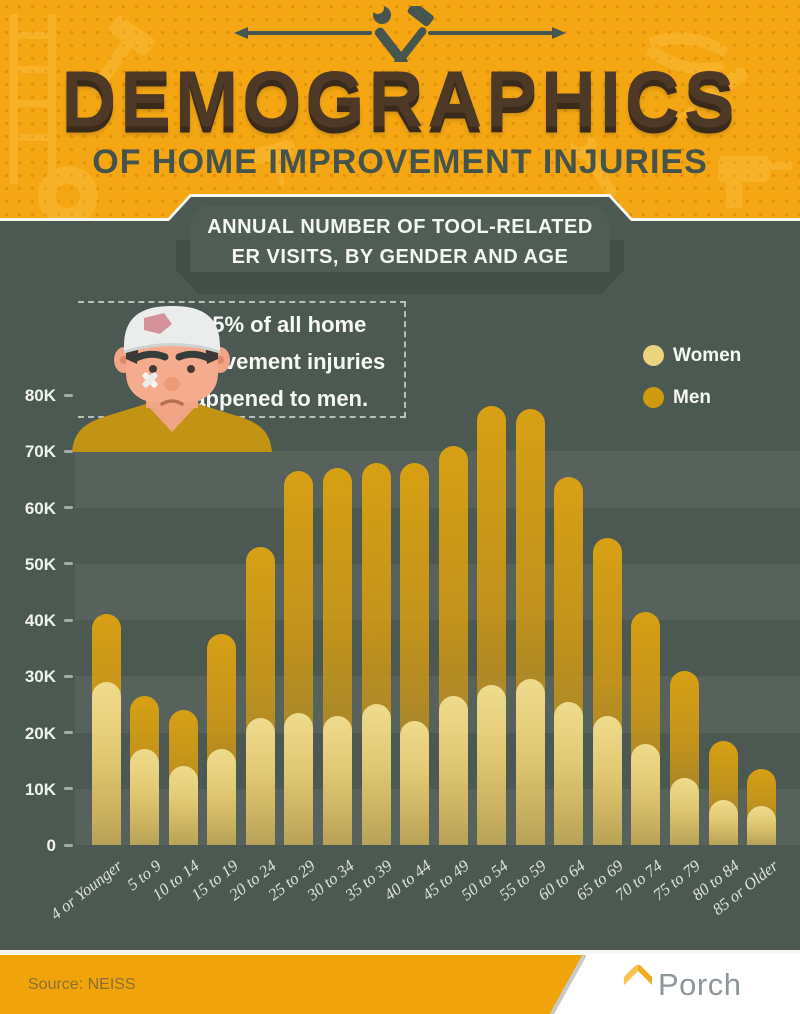 Image resolution: width=800 pixels, height=1014 pixels. What do you see at coordinates (692, 397) in the screenshot?
I see `men-legend-label: Men` at bounding box center [692, 397].